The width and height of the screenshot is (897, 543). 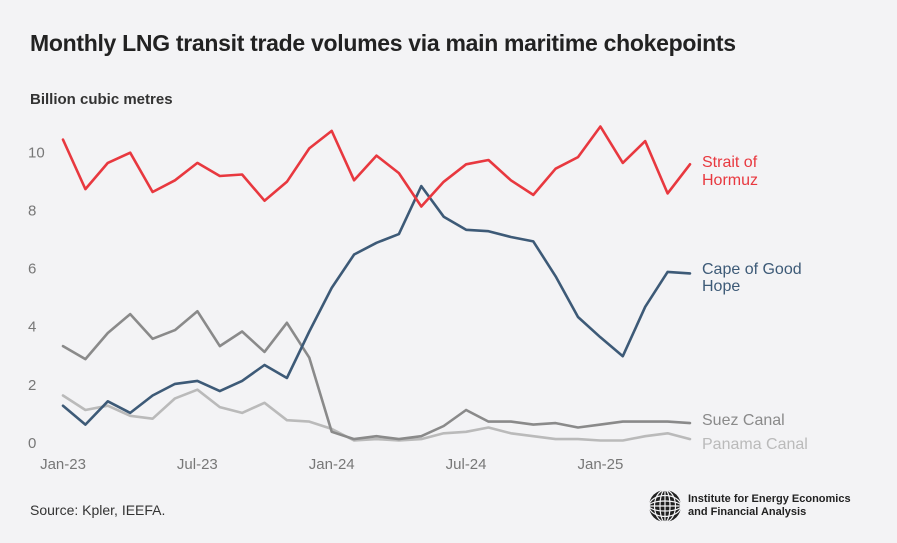 What do you see at coordinates (466, 464) in the screenshot?
I see `x-tick-label: Jul-24` at bounding box center [466, 464].